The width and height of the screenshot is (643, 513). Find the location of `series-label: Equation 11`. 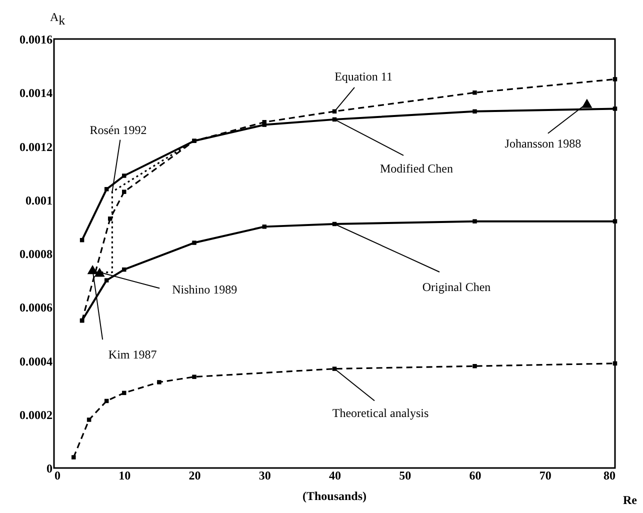

series-label: Equation 11 is located at coordinates (363, 76).